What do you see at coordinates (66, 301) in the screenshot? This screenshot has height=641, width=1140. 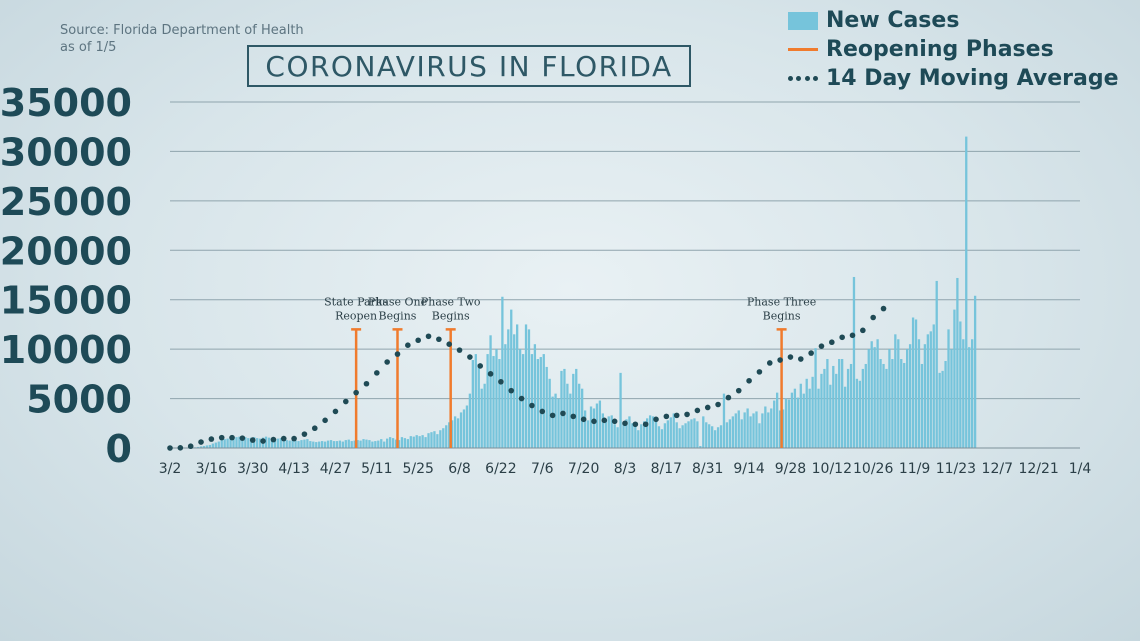 I see `y-tick-label: 15000` at bounding box center [66, 301].